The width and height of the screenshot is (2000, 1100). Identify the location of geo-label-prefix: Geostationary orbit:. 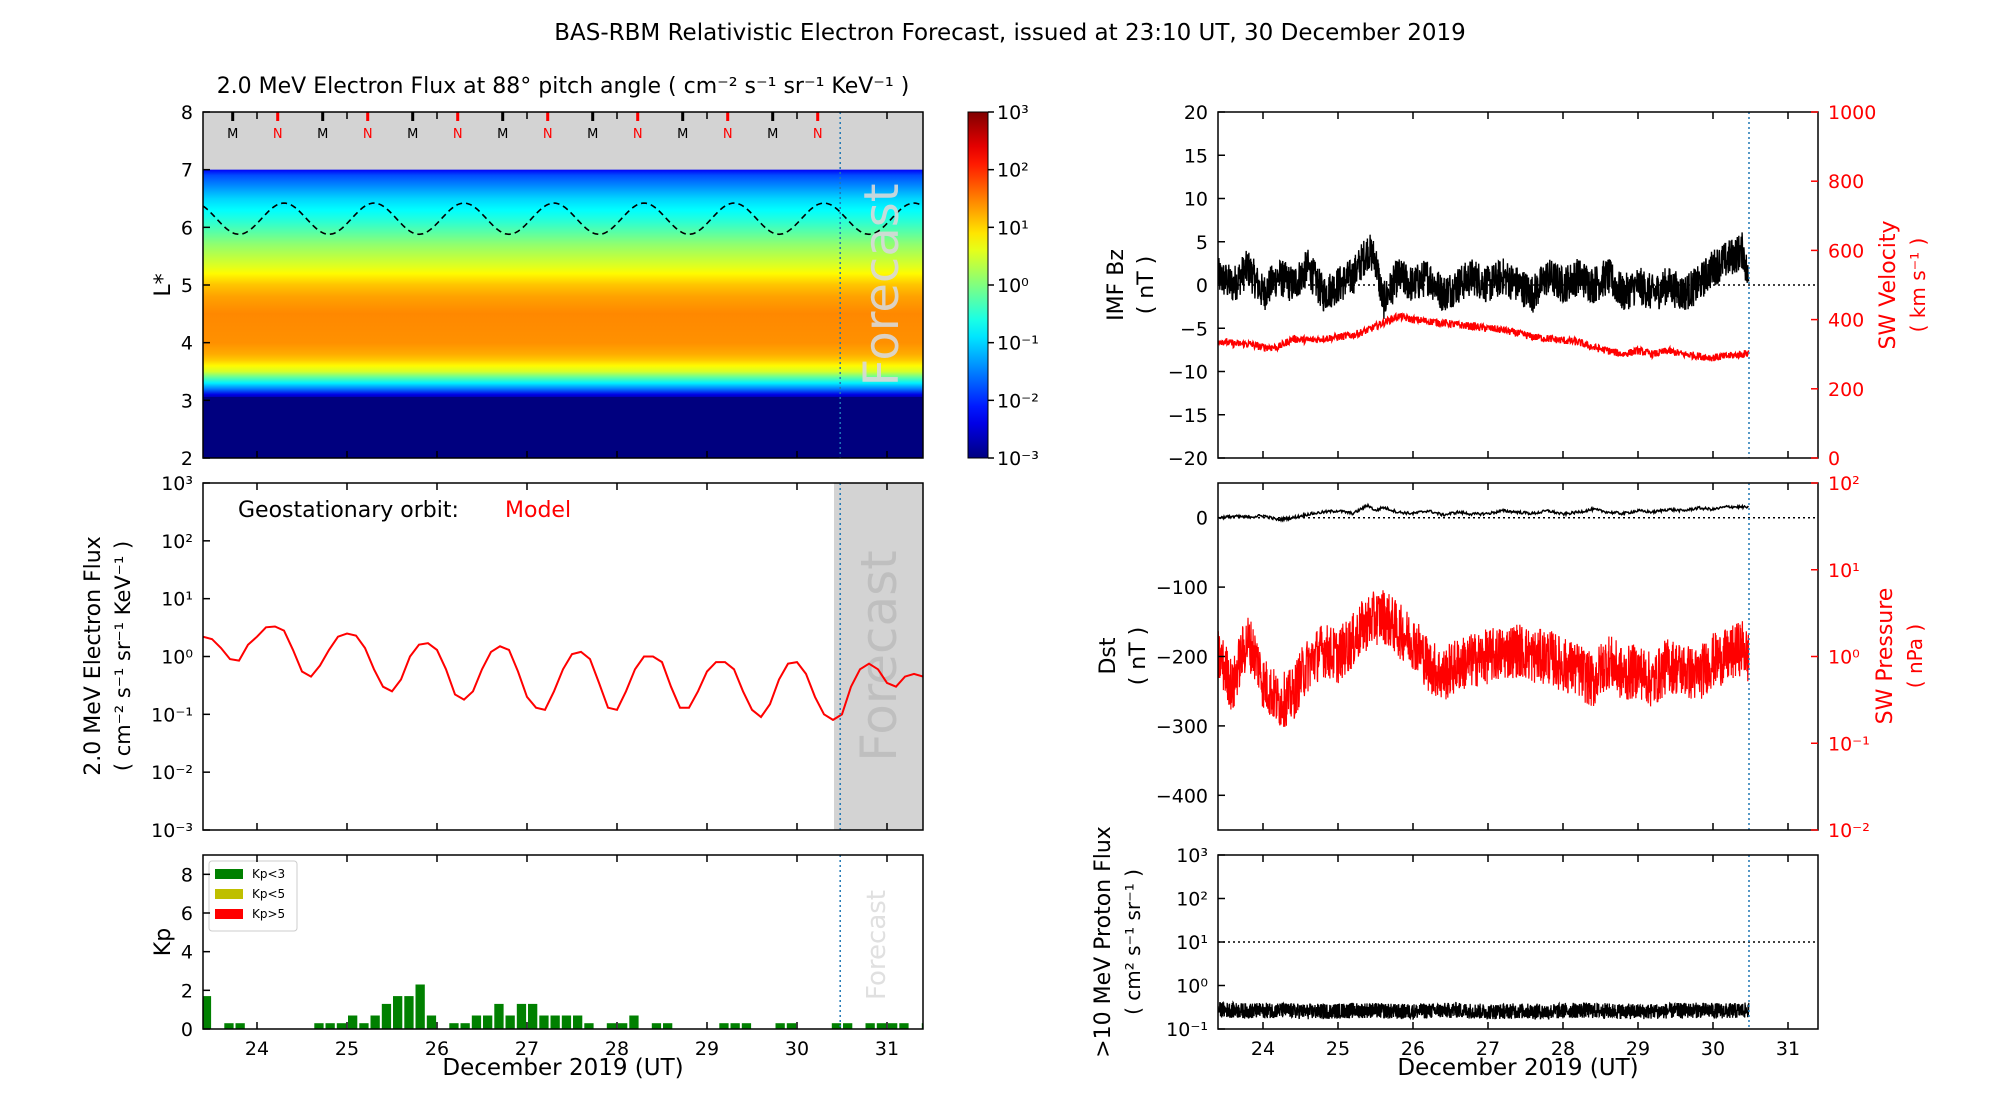
(348, 510).